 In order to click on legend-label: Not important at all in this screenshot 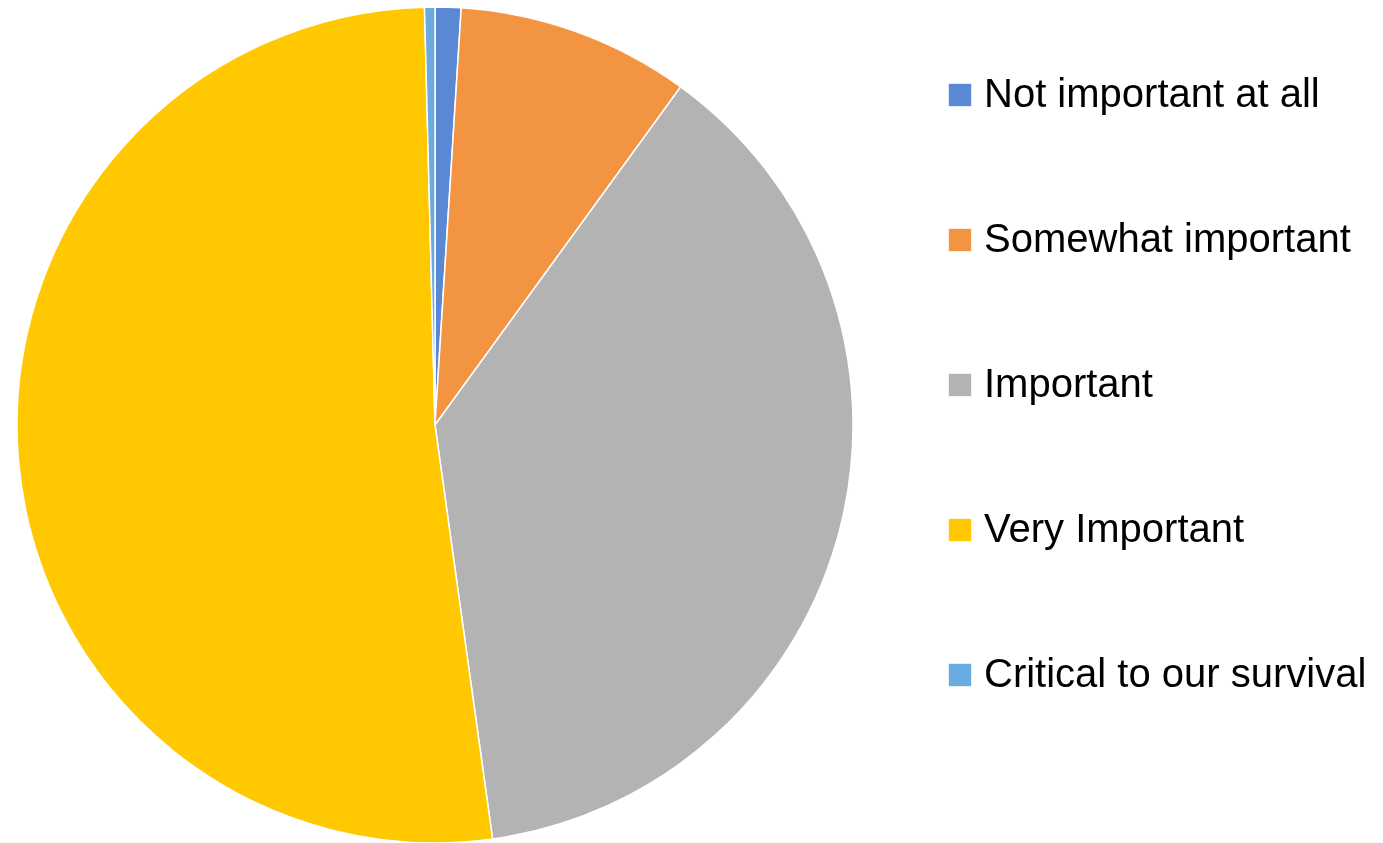, I will do `click(1152, 93)`.